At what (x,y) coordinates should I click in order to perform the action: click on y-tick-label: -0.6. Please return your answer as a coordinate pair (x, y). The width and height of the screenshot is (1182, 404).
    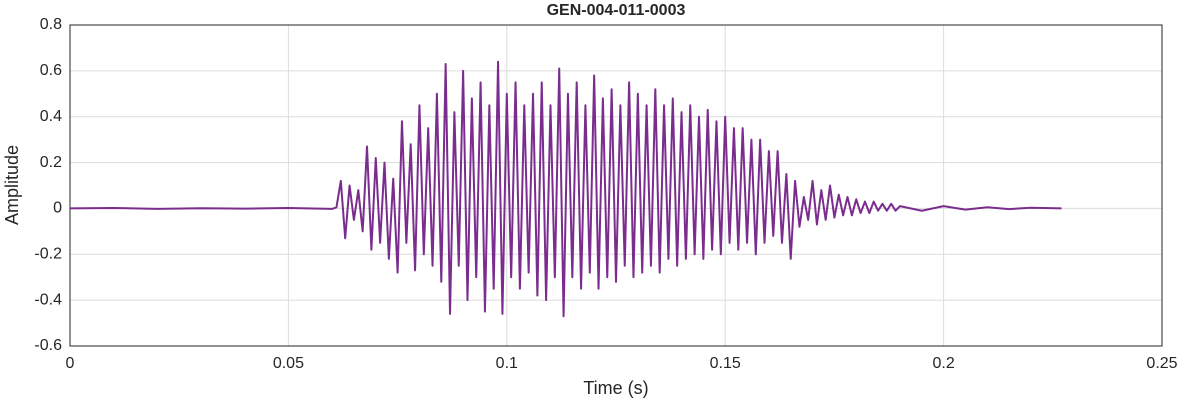
    Looking at the image, I should click on (48, 345).